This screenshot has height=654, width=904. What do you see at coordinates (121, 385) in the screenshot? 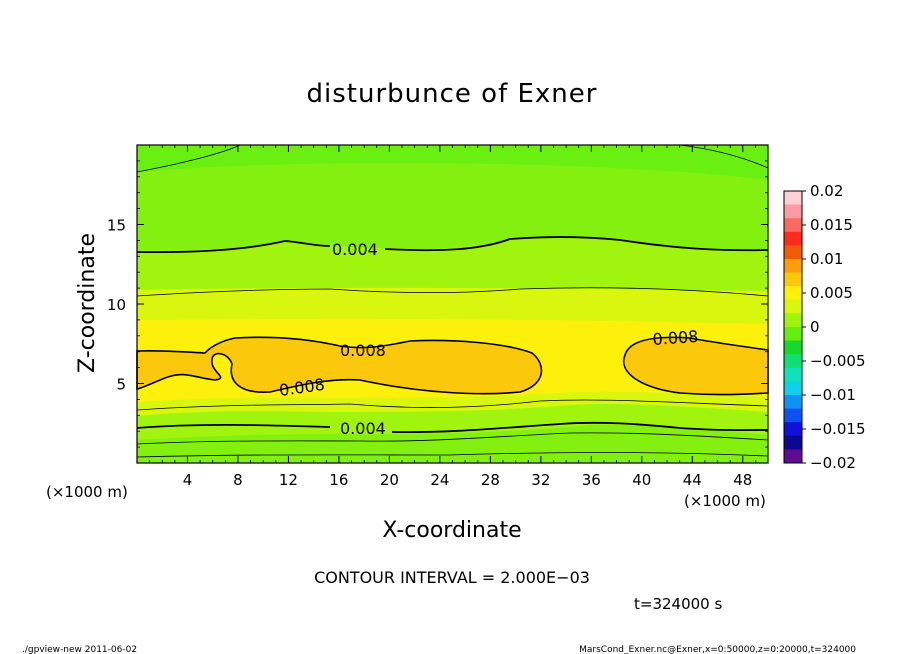
I see `y-tick-label: 5` at bounding box center [121, 385].